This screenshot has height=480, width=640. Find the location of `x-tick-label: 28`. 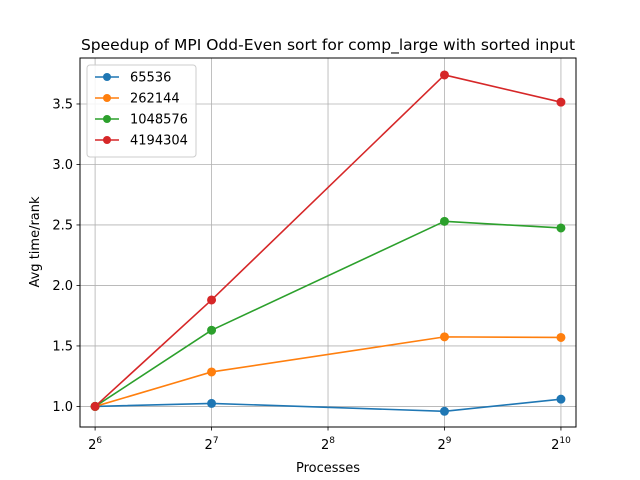

x-tick-label: 28 is located at coordinates (328, 444).